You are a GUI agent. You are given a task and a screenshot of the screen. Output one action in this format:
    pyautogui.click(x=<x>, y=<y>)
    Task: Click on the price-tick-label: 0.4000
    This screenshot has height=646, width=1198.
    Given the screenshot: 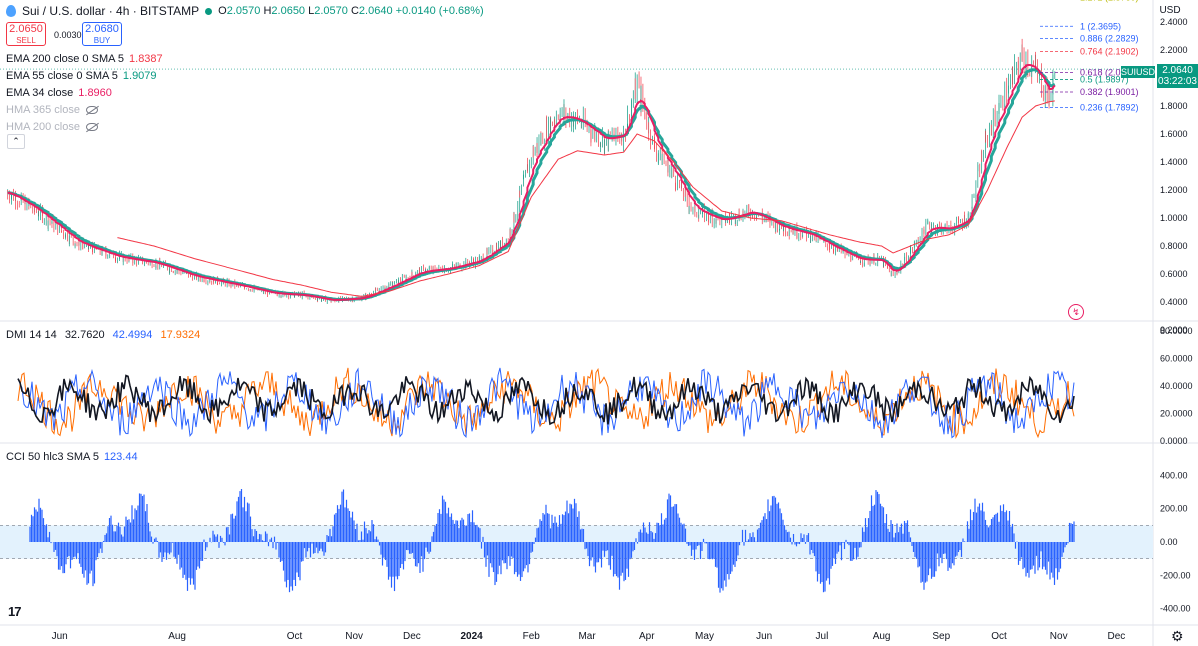 What is the action you would take?
    pyautogui.click(x=1174, y=302)
    